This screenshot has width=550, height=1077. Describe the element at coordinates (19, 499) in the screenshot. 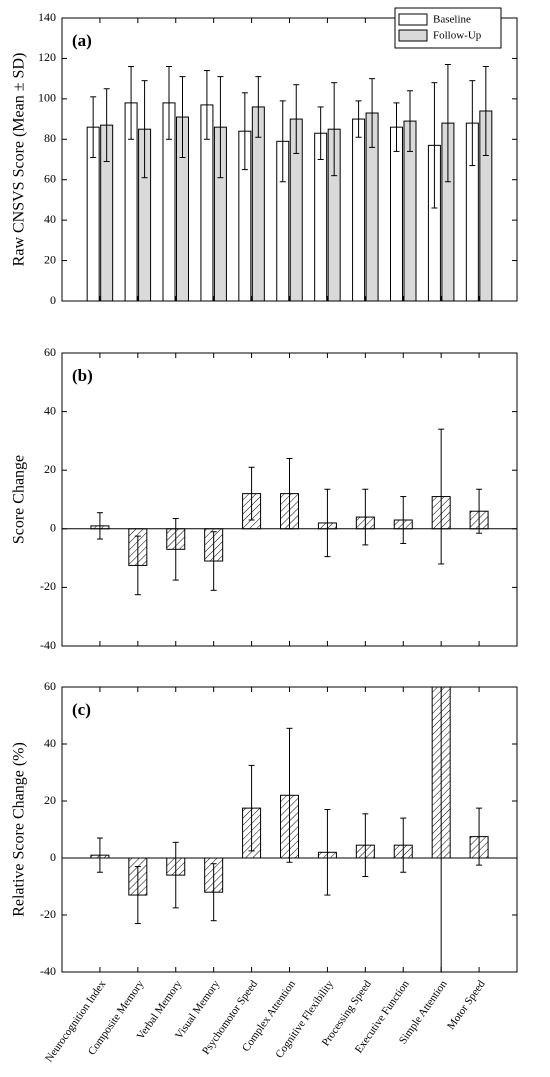

I see `y-axis-label: Score Change` at that location.